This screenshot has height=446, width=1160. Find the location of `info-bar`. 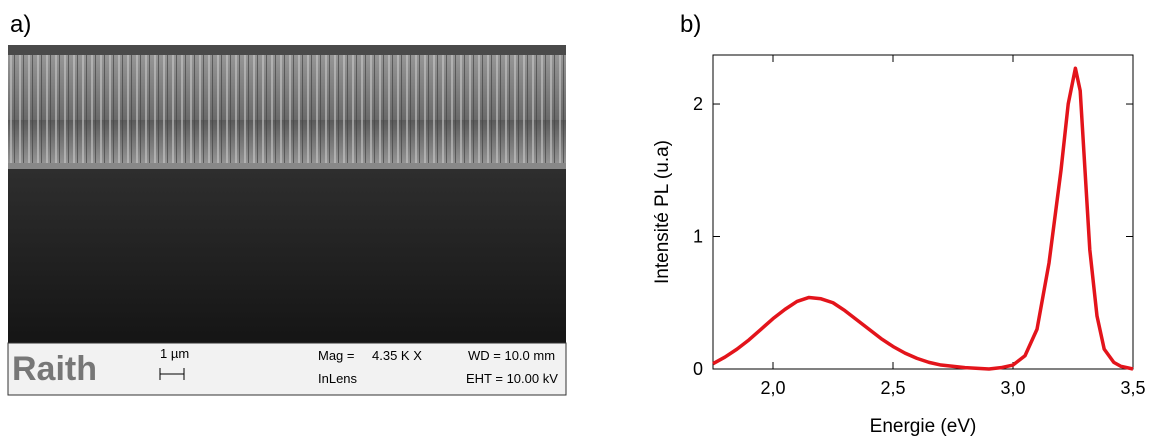

info-bar is located at coordinates (287, 369).